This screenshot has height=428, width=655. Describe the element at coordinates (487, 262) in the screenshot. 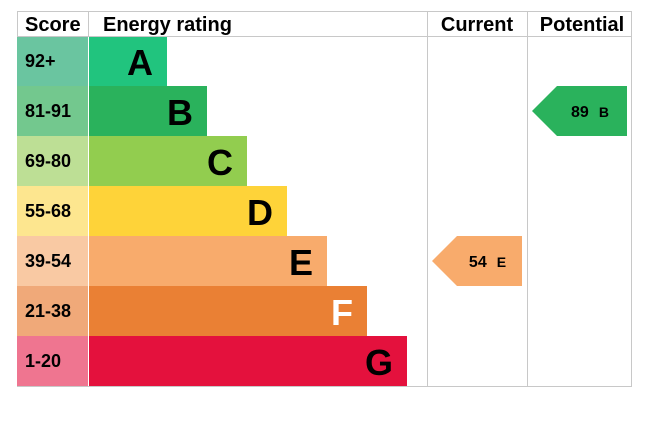

I see `current-rating-label: 54 E` at that location.